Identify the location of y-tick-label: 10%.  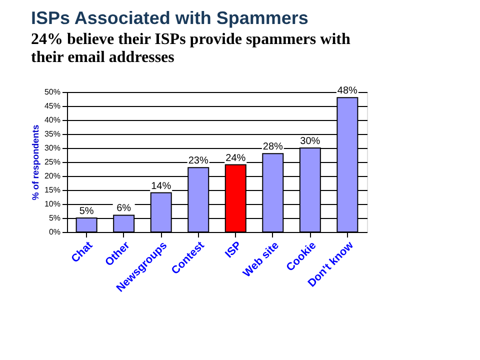
(52, 204).